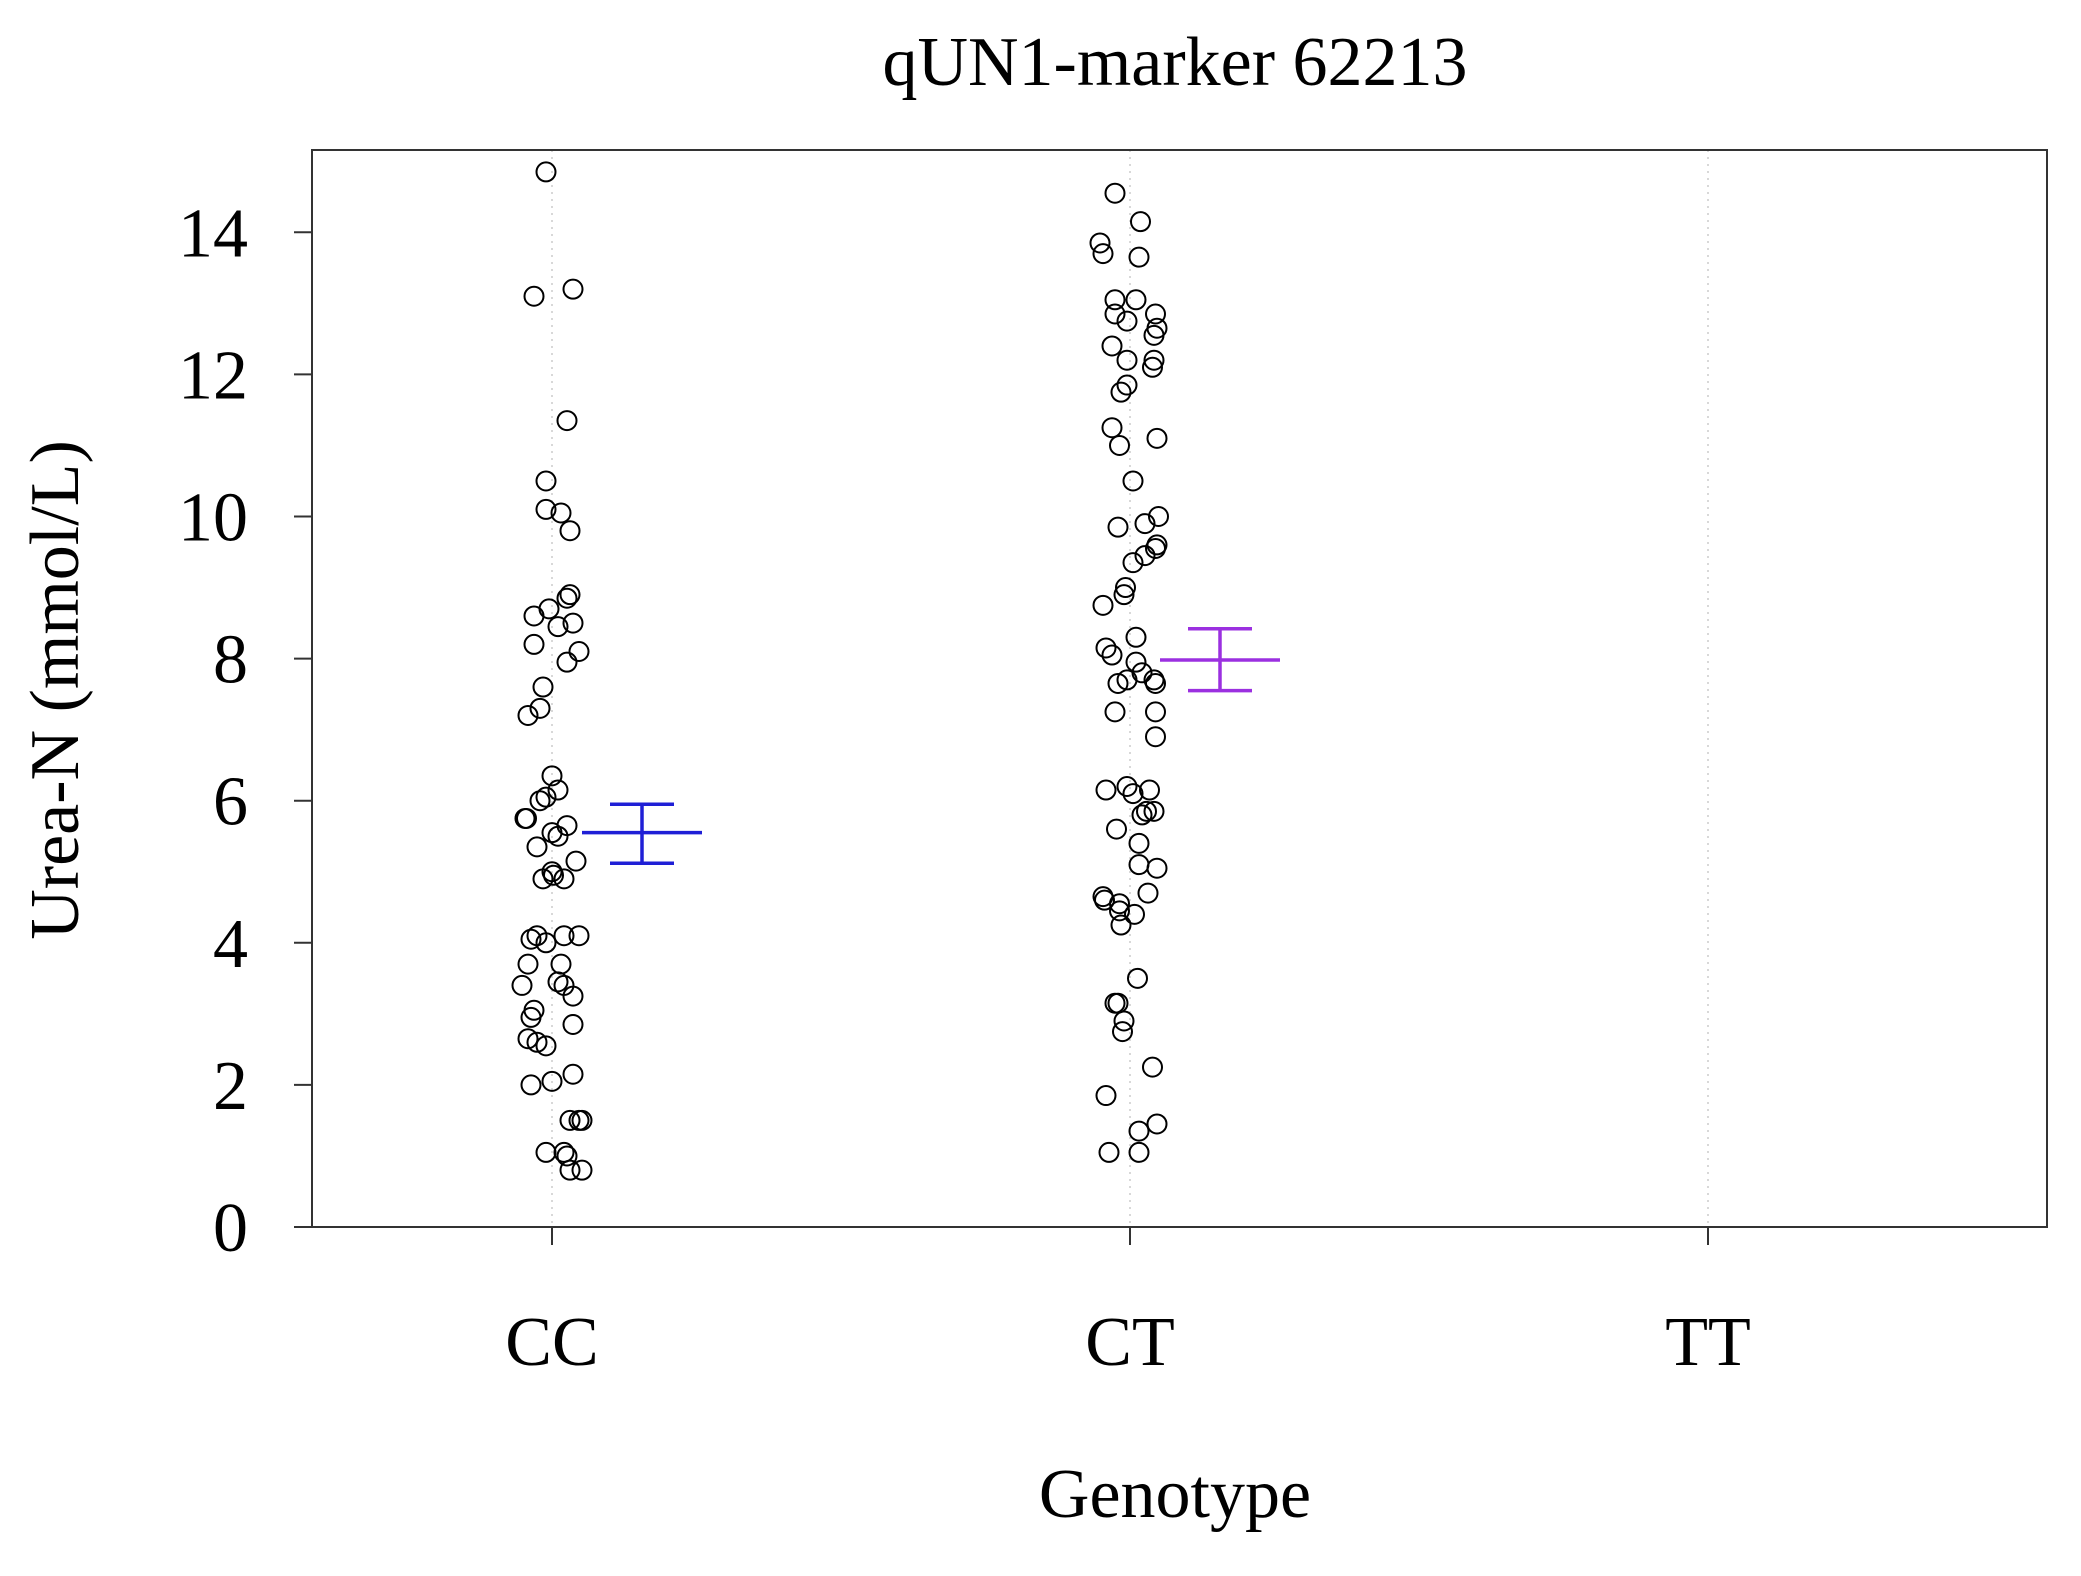 The width and height of the screenshot is (2081, 1576). What do you see at coordinates (55, 690) in the screenshot?
I see `y-axis-label: Urea-N (mmol/L)` at bounding box center [55, 690].